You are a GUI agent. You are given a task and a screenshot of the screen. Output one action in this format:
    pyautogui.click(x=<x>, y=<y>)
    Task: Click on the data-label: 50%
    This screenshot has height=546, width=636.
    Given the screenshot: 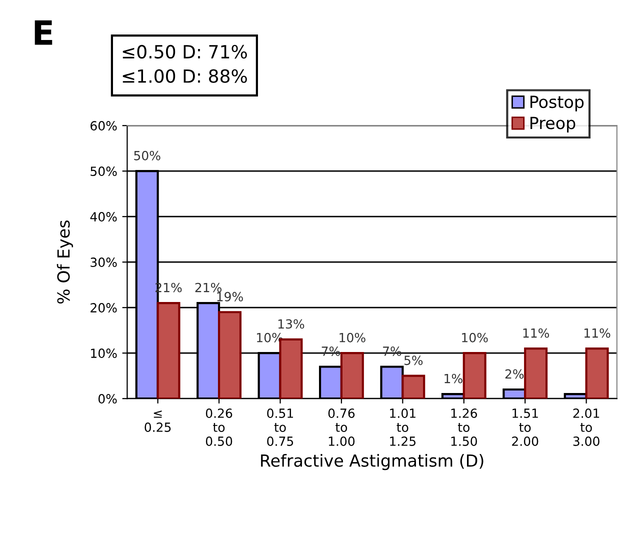 What is the action you would take?
    pyautogui.click(x=147, y=155)
    